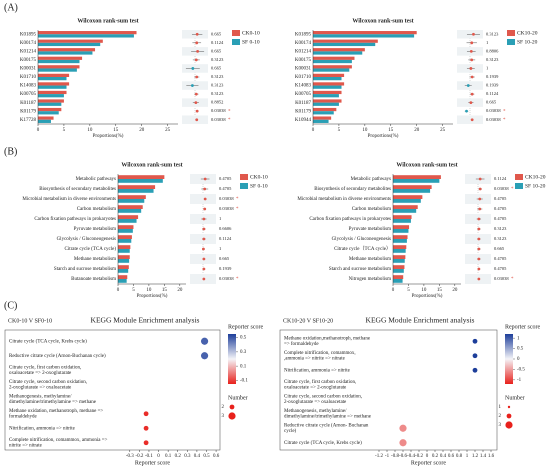 This screenshot has width=550, height=467. Describe the element at coordinates (28, 103) in the screenshot. I see `category-label: K01187` at that location.